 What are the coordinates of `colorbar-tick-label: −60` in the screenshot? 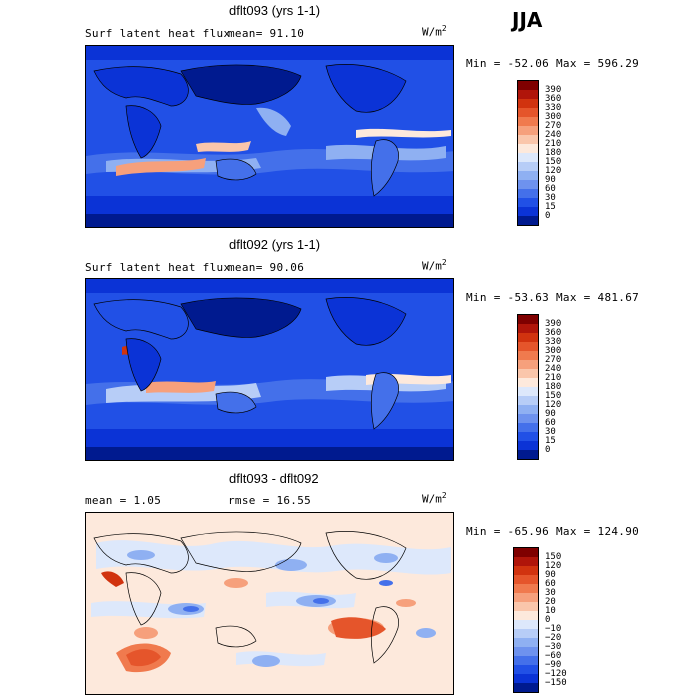 It's located at (553, 656).